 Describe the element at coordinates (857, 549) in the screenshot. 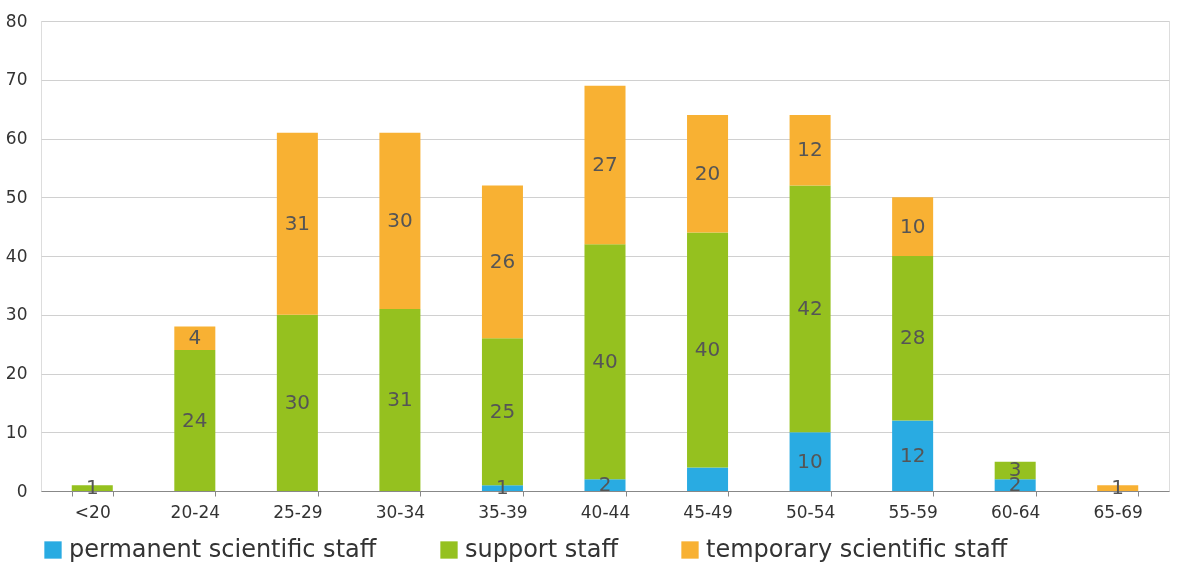

I see `legend-label: temporary scientific staff` at that location.